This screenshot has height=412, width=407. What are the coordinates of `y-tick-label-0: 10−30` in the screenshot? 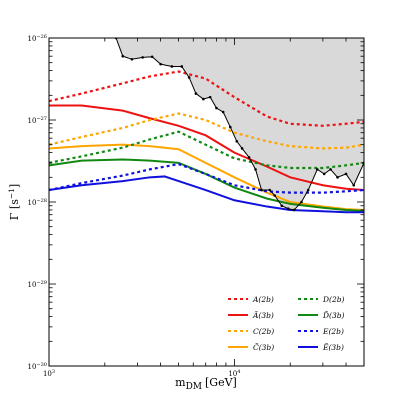 It's located at (37, 366).